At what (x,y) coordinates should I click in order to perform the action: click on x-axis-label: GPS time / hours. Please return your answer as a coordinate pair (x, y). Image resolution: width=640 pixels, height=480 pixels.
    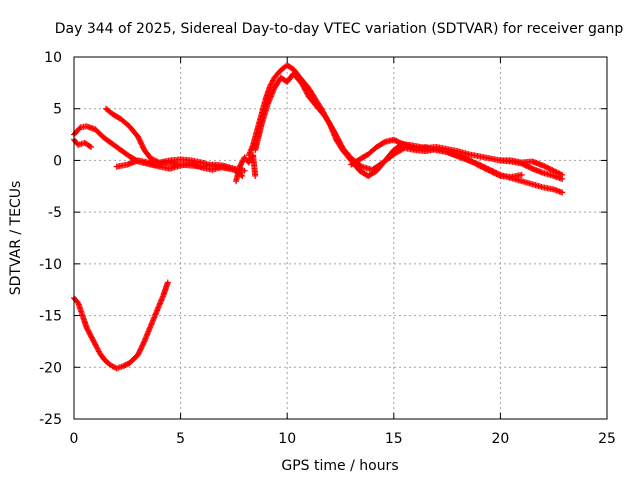
    Looking at the image, I should click on (339, 466).